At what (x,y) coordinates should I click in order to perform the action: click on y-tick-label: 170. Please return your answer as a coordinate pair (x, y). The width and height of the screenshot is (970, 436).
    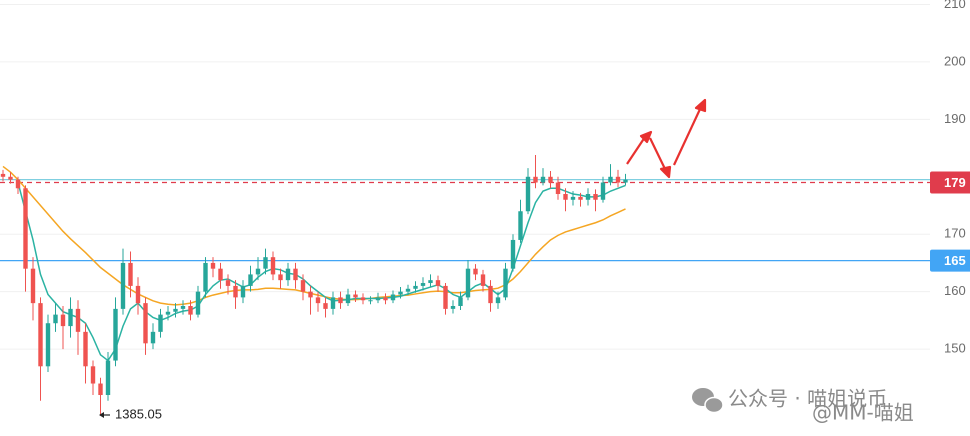
    Looking at the image, I should click on (955, 233).